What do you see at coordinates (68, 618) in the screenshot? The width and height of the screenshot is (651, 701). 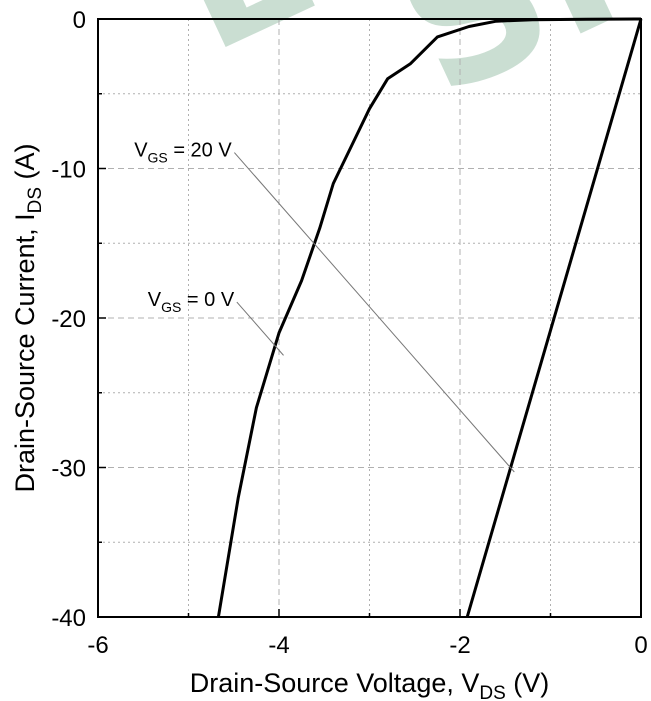 I see `y-tick-label: -40` at bounding box center [68, 618].